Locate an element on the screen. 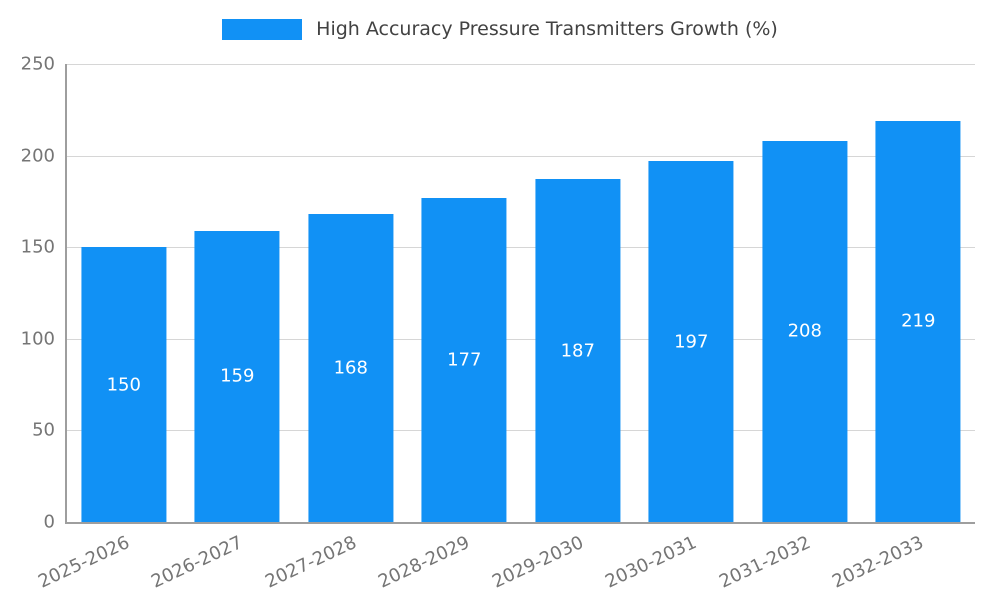 This screenshot has width=1000, height=600. x-axis-tick-label: 2029-2030 is located at coordinates (537, 562).